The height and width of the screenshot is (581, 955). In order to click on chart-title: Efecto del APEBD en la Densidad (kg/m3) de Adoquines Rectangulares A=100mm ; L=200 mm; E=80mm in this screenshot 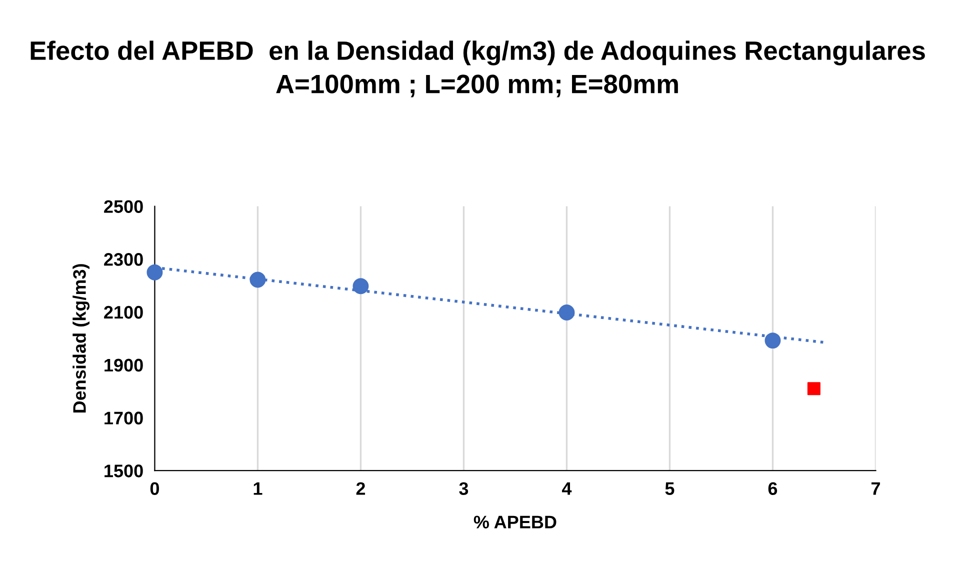, I will do `click(477, 69)`.